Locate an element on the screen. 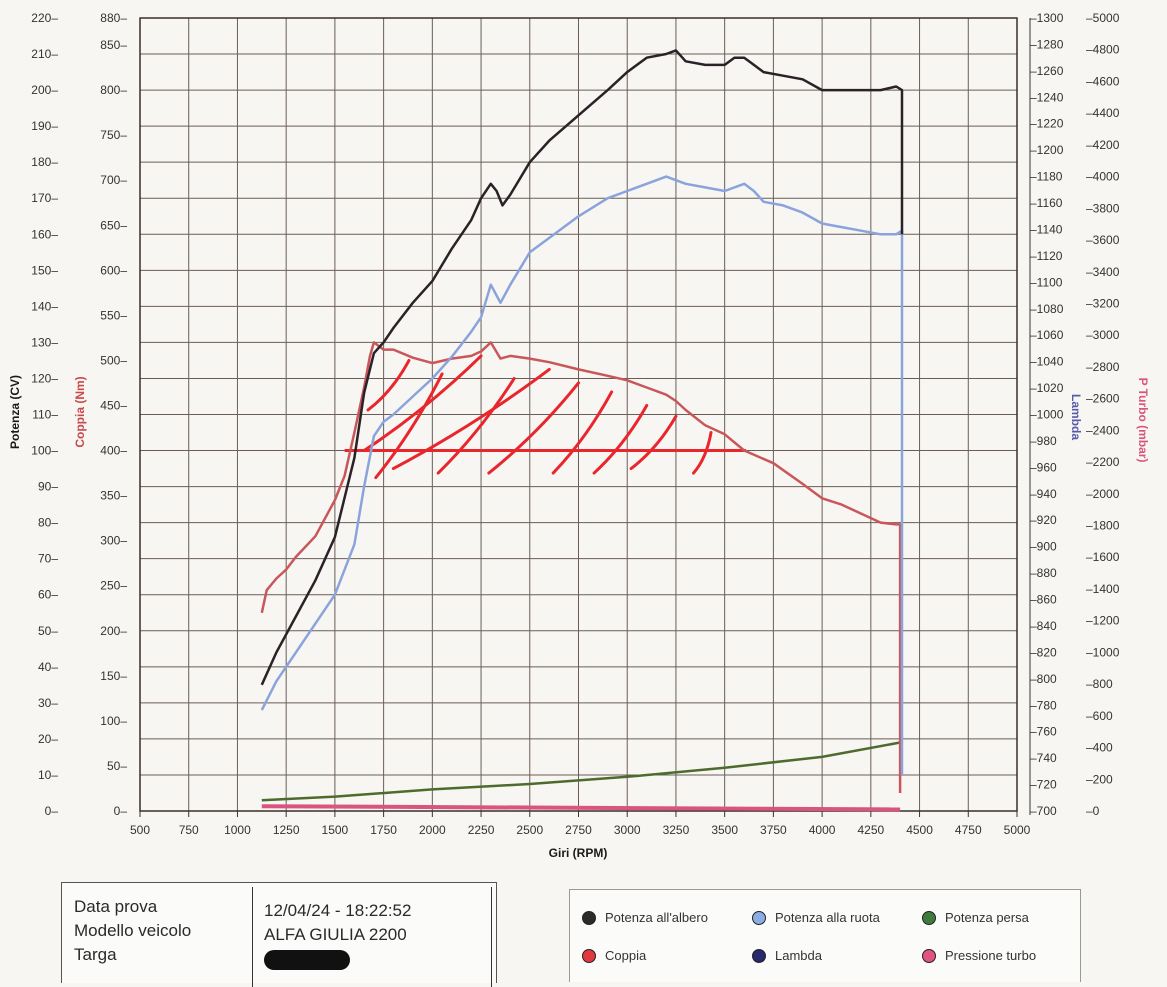  svg-text: 5000 is located at coordinates (1017, 830).